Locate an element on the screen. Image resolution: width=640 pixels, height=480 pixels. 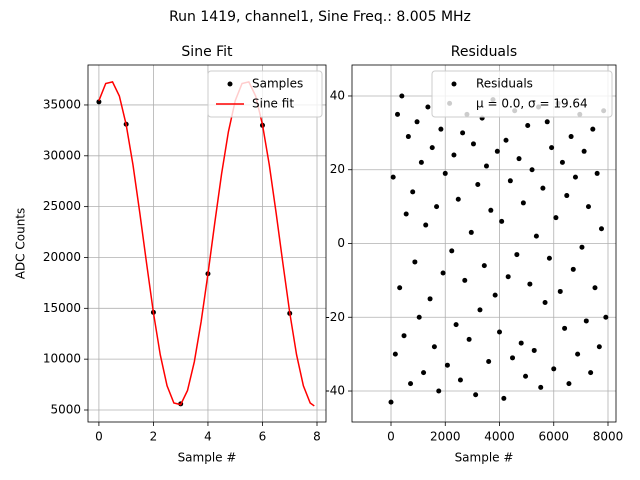
y-tick-label: 15000 is located at coordinates (62, 308).